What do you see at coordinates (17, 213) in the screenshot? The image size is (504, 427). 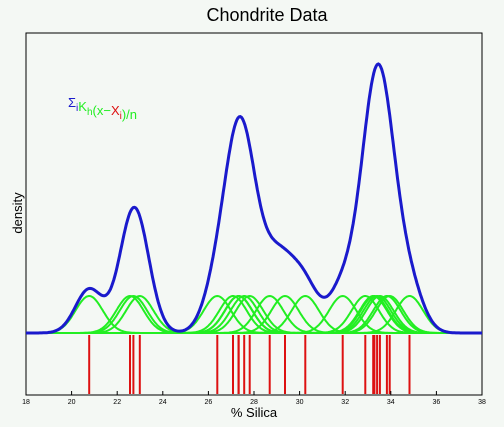 I see `y-axis-label: density` at bounding box center [17, 213].